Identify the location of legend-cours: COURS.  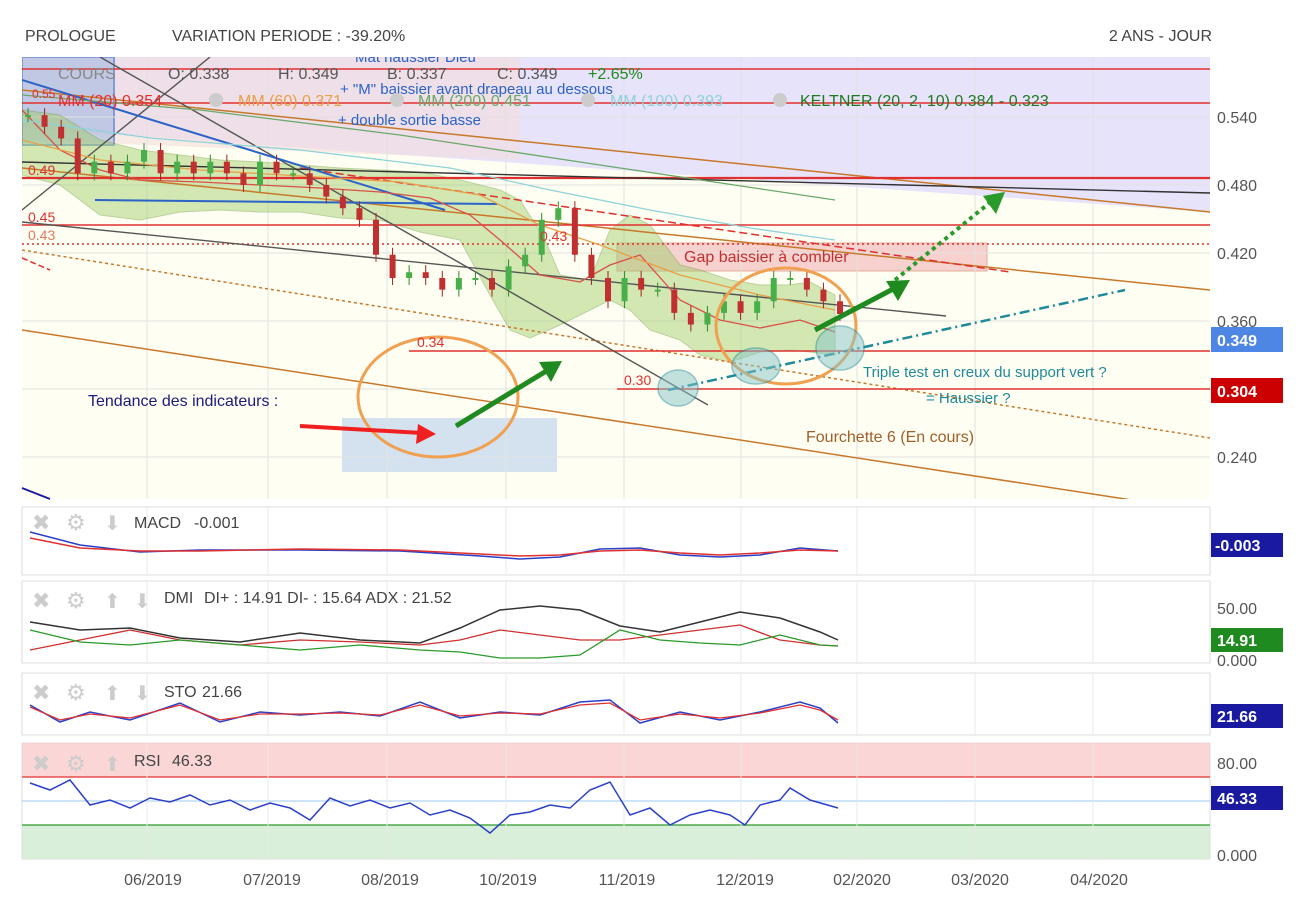
(87, 74).